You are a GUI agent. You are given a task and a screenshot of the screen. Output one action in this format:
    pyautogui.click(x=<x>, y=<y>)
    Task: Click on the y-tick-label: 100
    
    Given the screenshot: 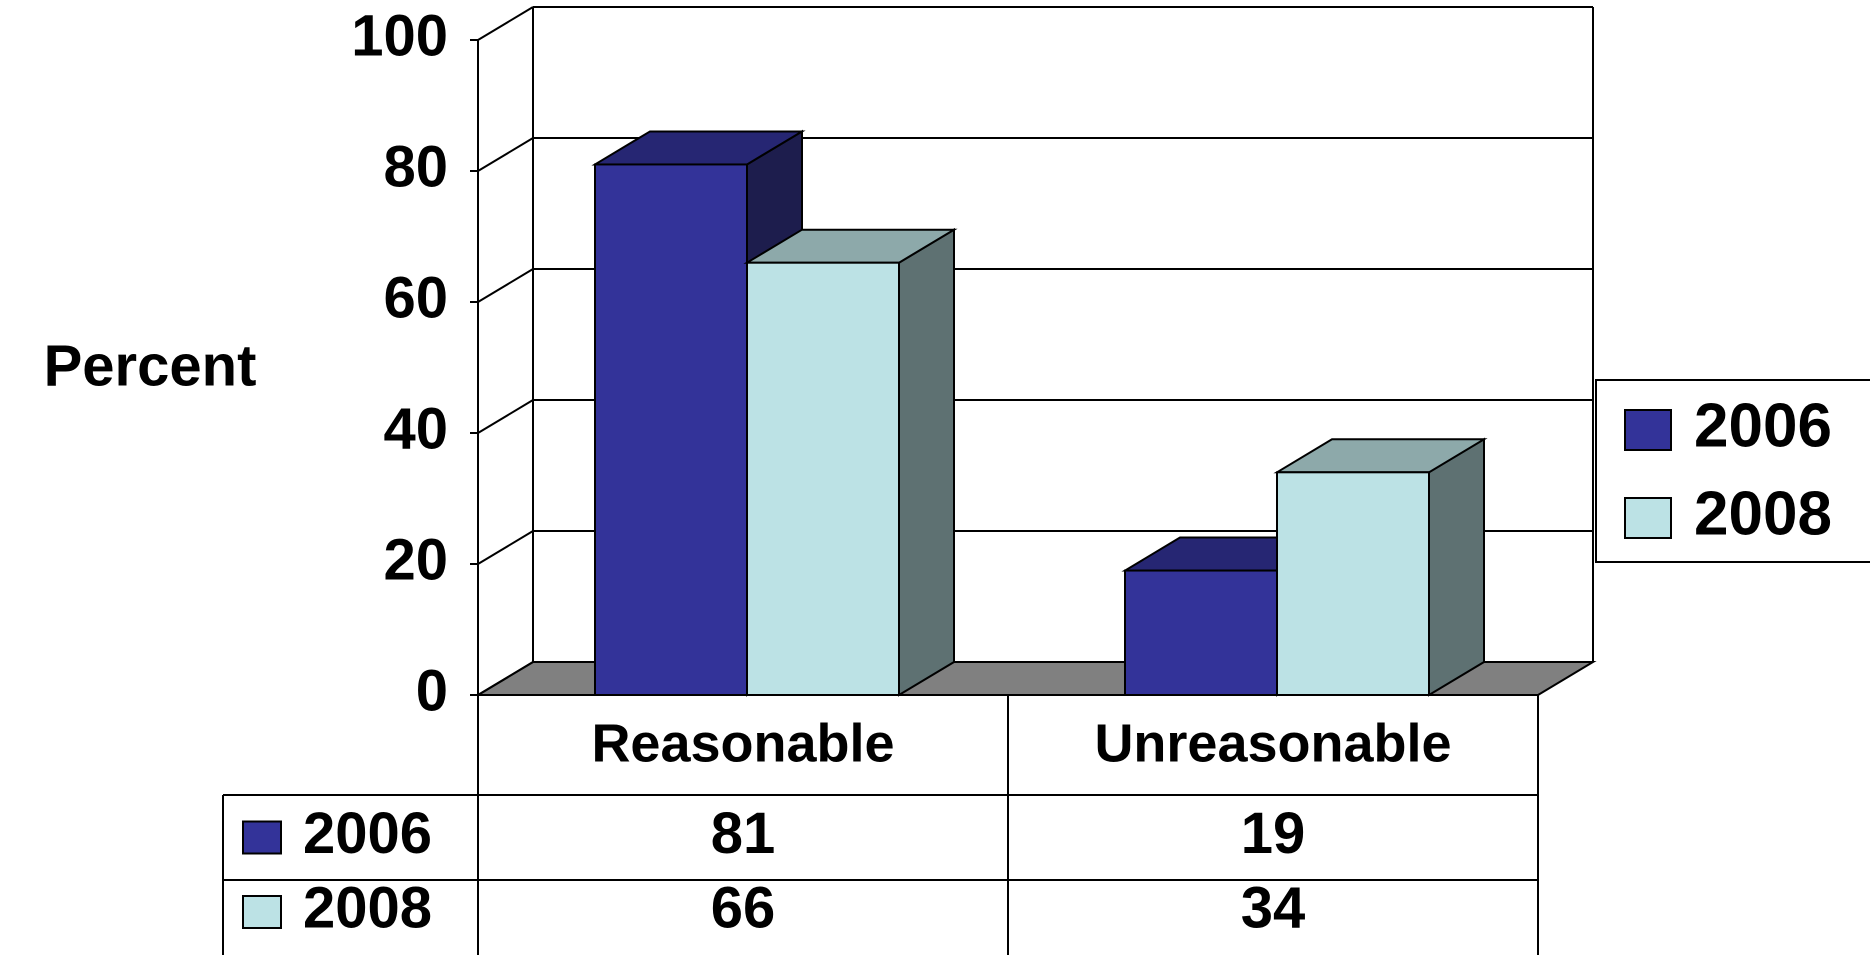 What is the action you would take?
    pyautogui.click(x=399, y=35)
    